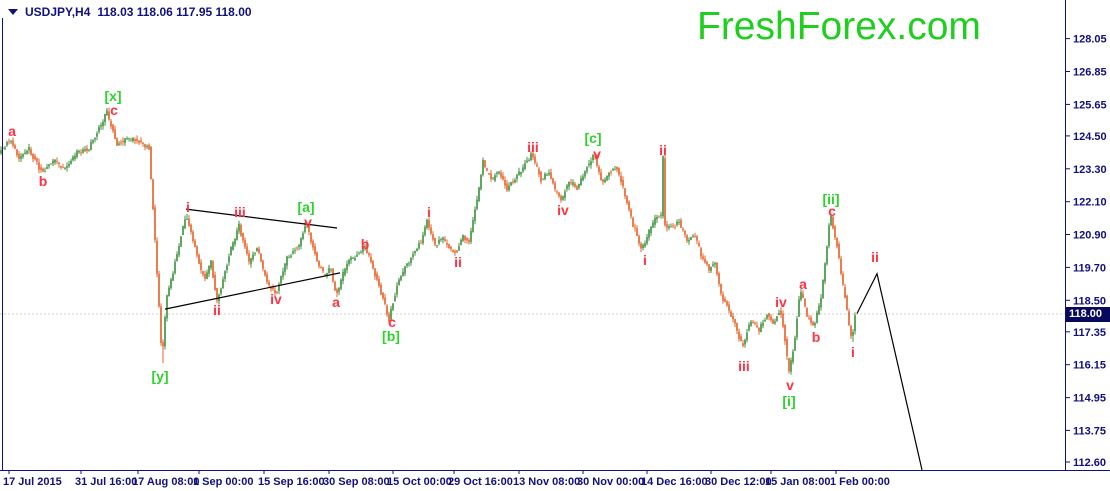 The image size is (1110, 491). Describe the element at coordinates (830, 199) in the screenshot. I see `wave-label: [ii]` at that location.